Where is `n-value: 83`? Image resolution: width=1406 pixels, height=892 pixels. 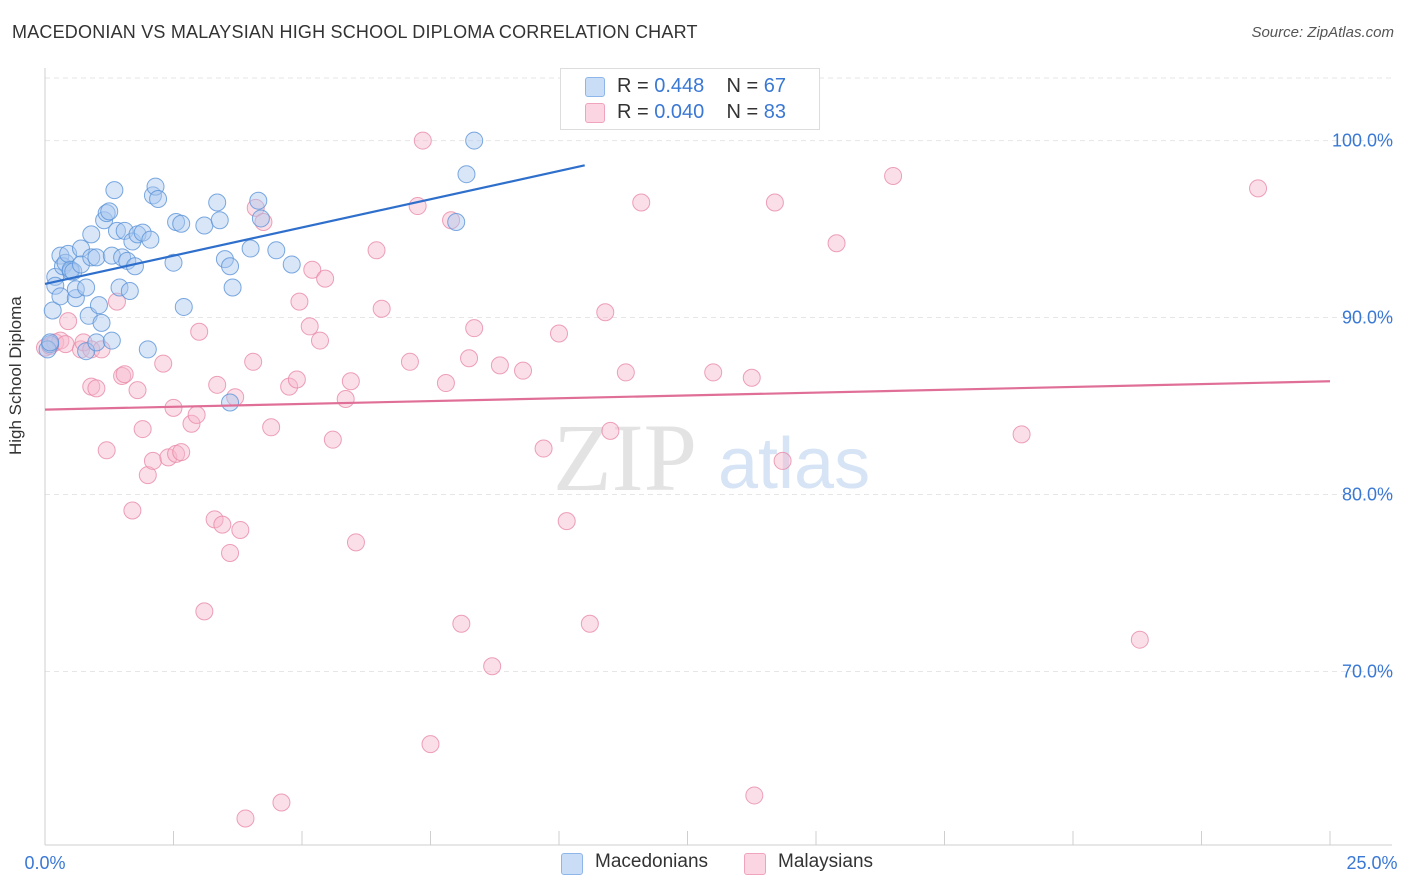 n-value: 83 is located at coordinates (775, 112).